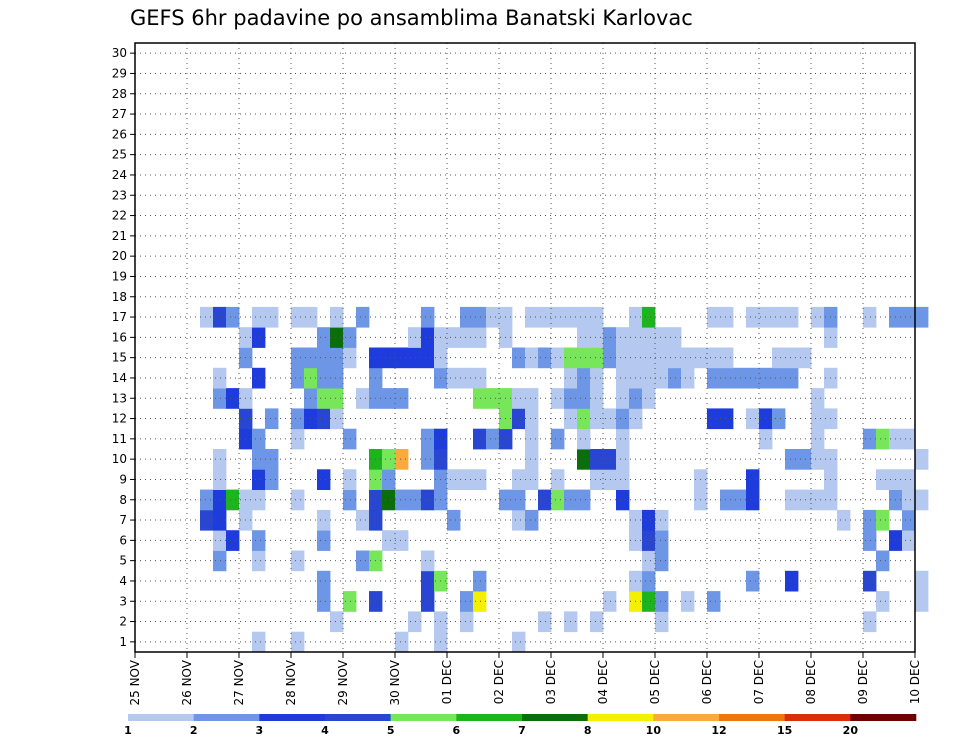 Image resolution: width=960 pixels, height=742 pixels. What do you see at coordinates (395, 682) in the screenshot?
I see `x-tick-label: 30 NOV` at bounding box center [395, 682].